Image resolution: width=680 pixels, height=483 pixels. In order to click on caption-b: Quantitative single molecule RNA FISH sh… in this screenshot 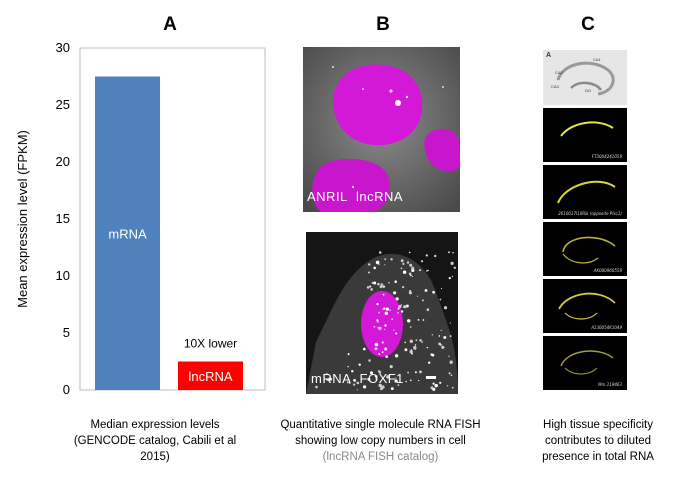, I will do `click(380, 441)`.